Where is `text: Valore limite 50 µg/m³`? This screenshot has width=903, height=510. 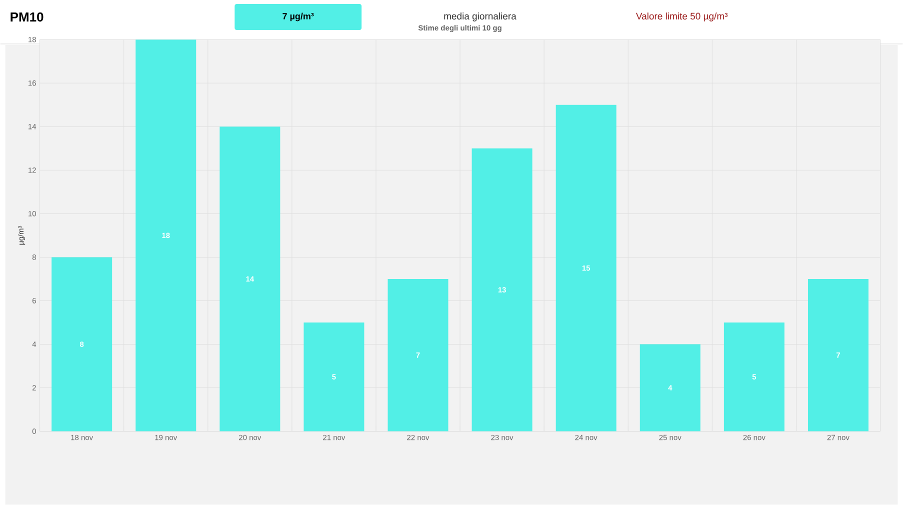 text: Valore limite 50 µg/m³ is located at coordinates (682, 17).